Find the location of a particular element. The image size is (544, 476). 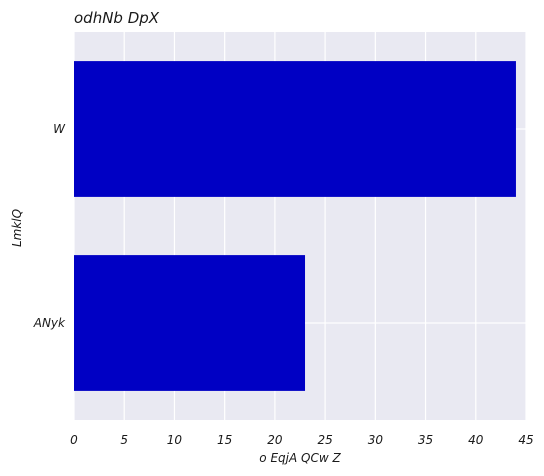

x-axis-label: o EqjA QCw Z is located at coordinates (300, 458).